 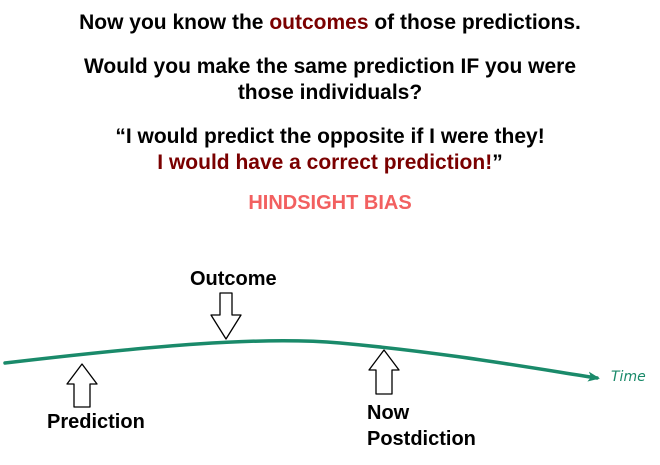 I want to click on postdiction-label: Postdiction, so click(x=421, y=439).